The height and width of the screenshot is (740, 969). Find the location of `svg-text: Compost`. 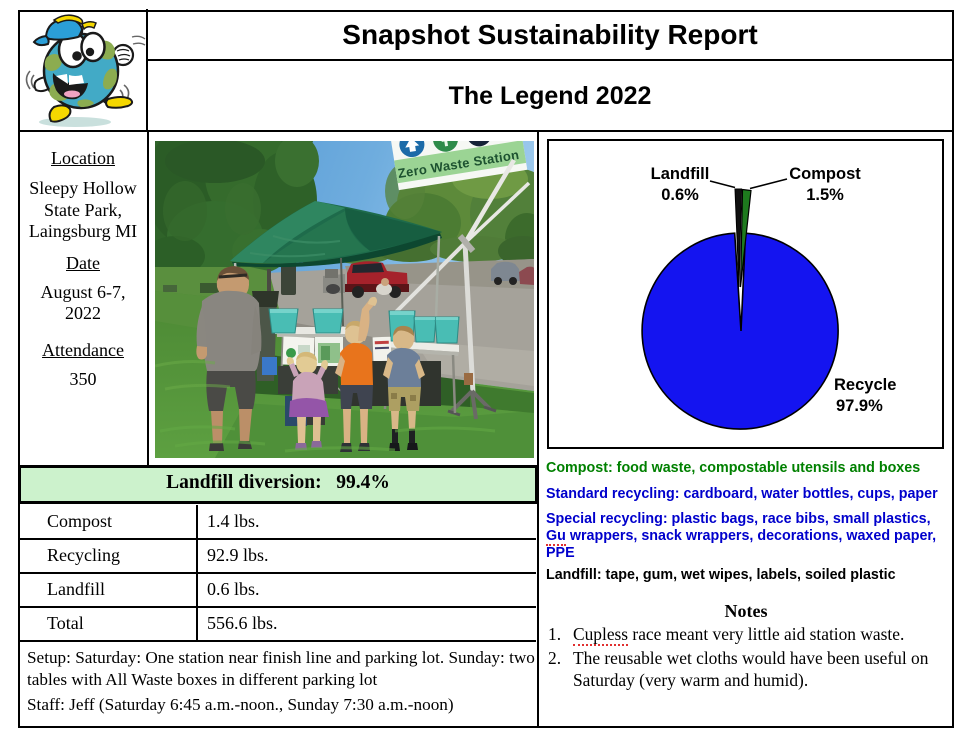

svg-text: Compost is located at coordinates (825, 174).